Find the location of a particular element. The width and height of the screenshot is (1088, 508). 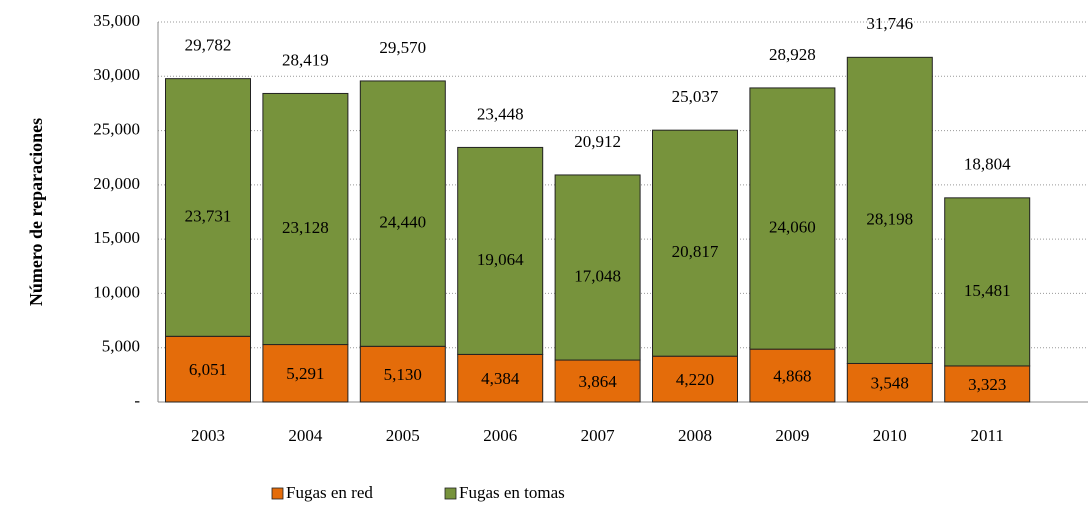

segment-label: 6,051 is located at coordinates (208, 369).